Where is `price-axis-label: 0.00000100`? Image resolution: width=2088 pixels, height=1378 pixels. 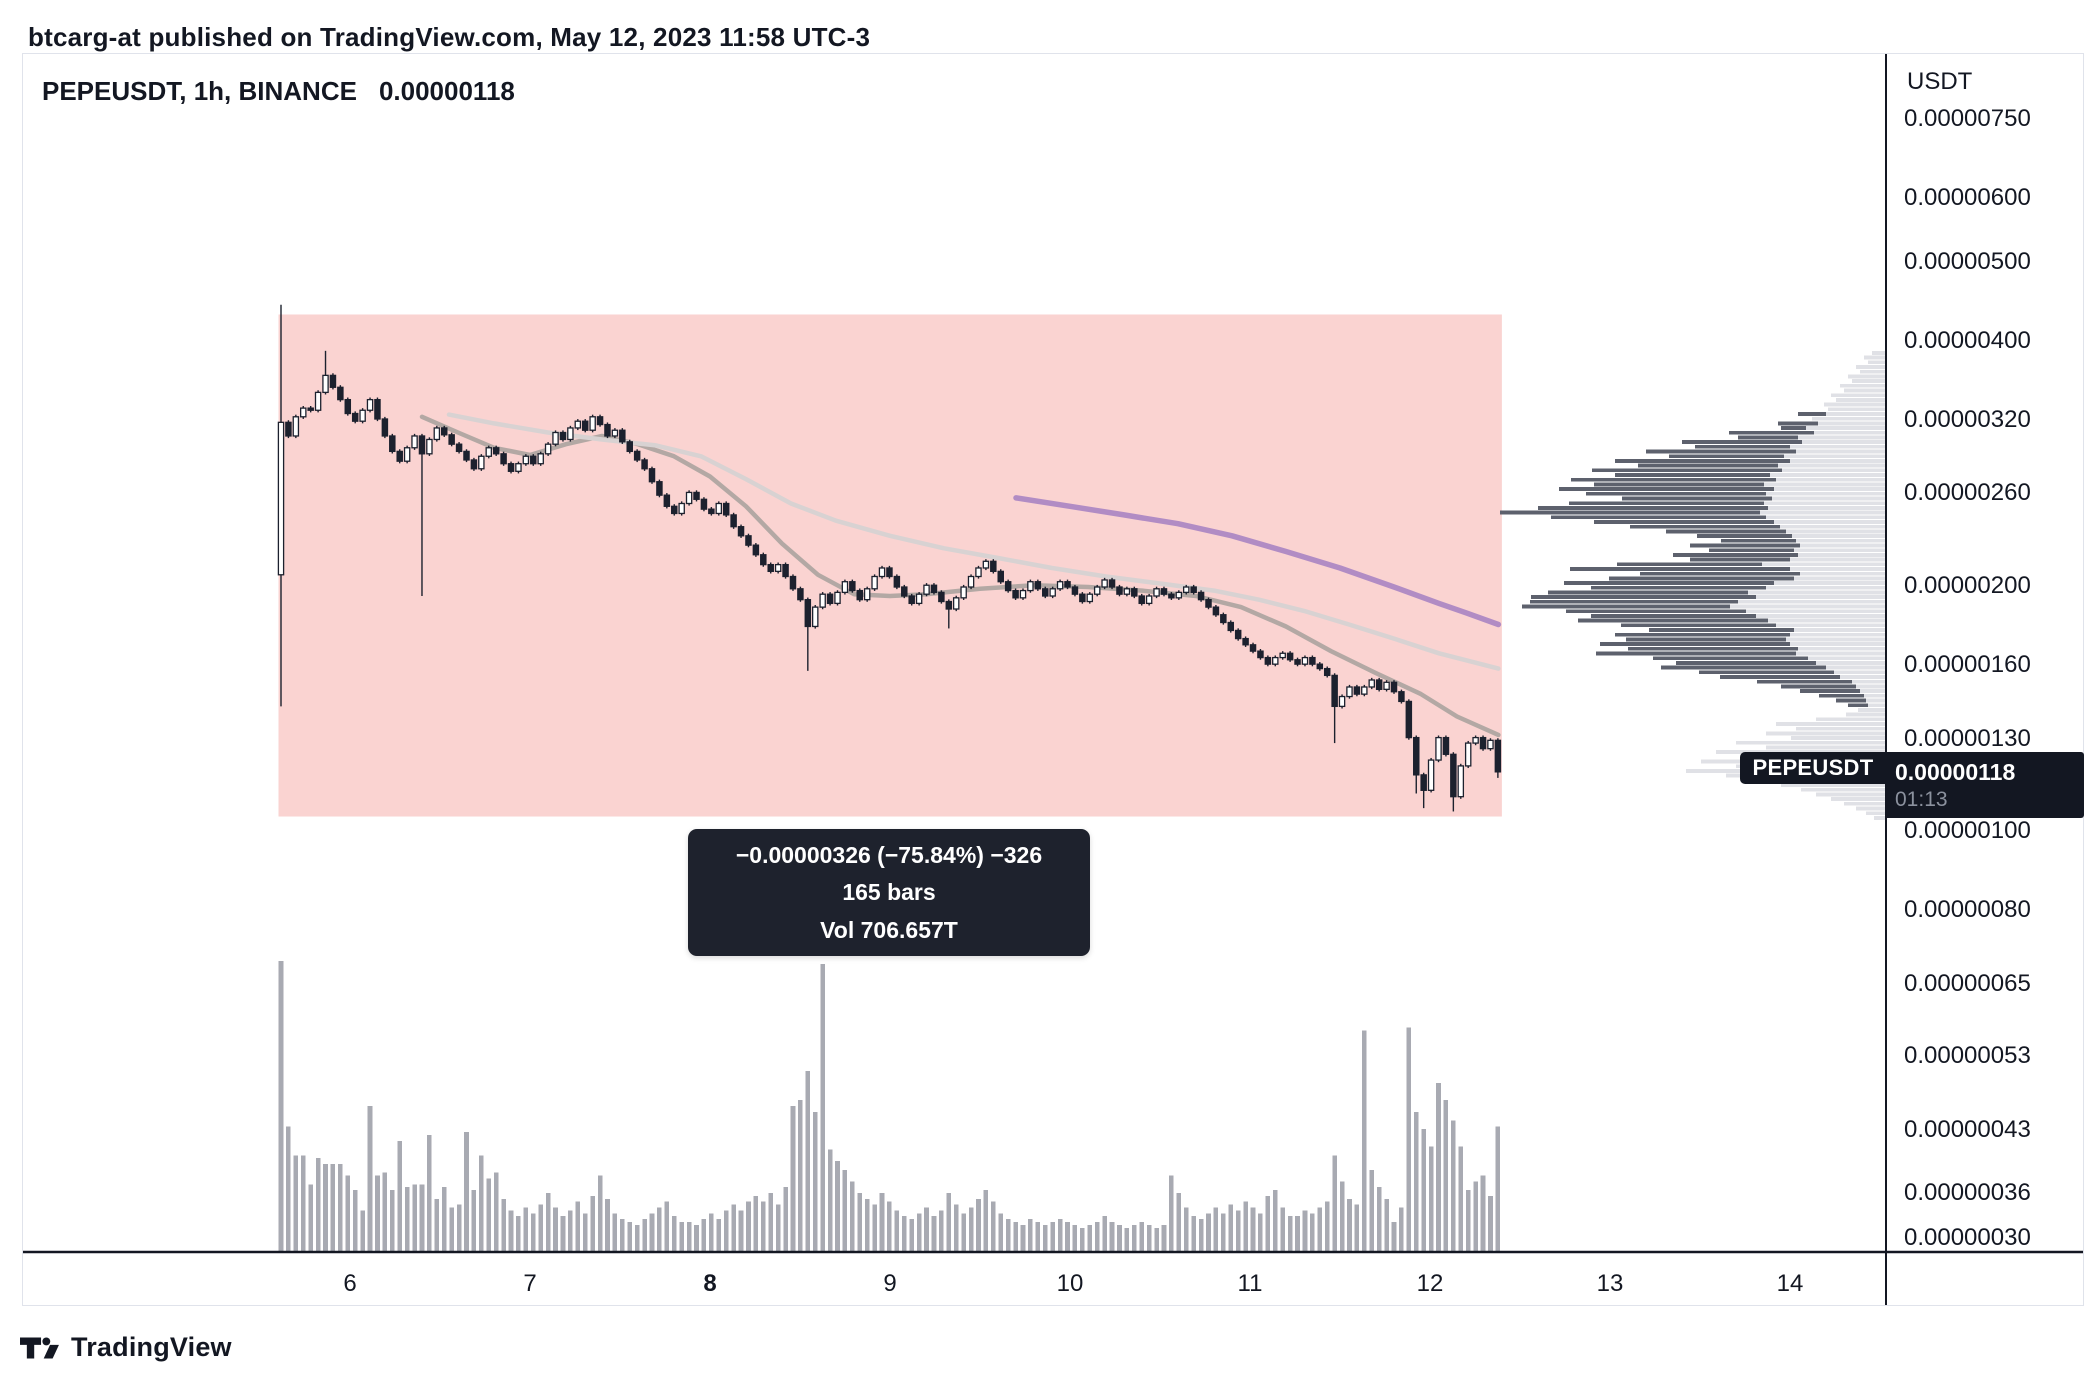 price-axis-label: 0.00000100 is located at coordinates (1967, 831).